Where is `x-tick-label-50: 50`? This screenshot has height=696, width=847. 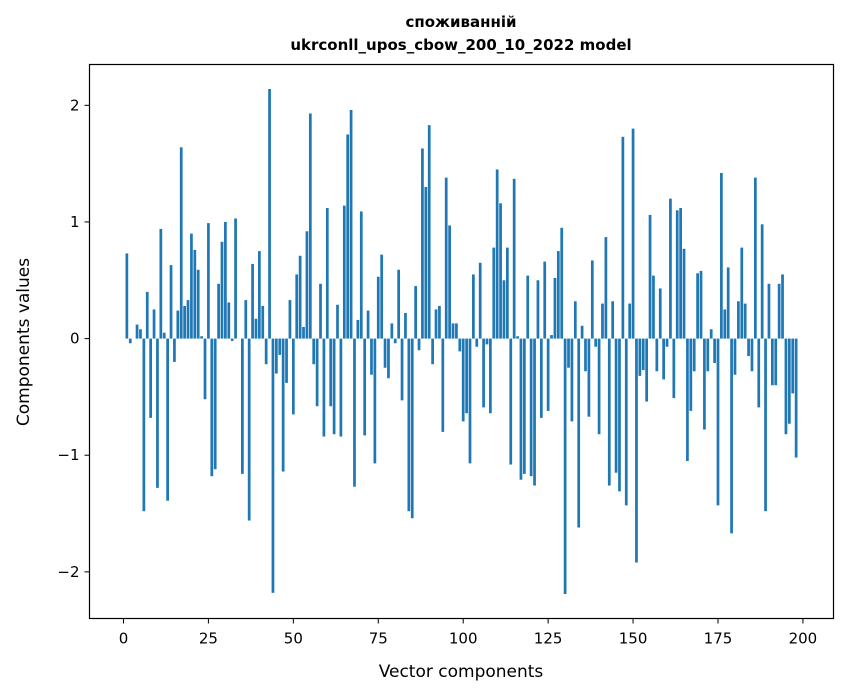
x-tick-label-50: 50 is located at coordinates (293, 639).